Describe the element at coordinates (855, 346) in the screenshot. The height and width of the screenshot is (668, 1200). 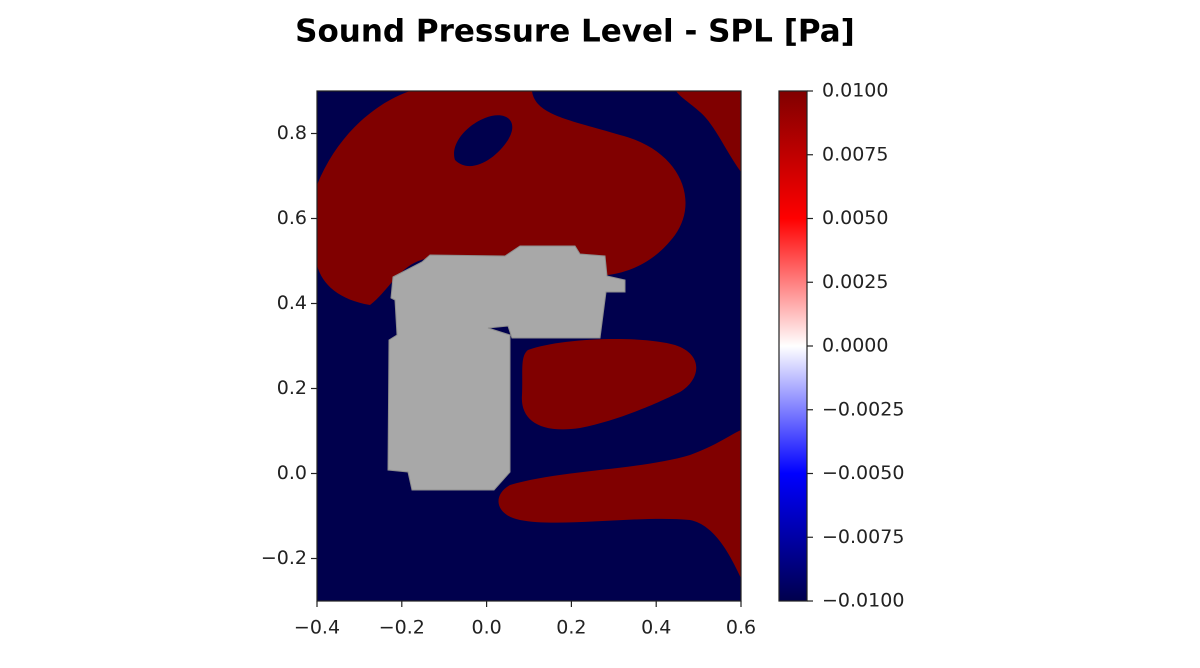
I see `colorbar-tick-label: 0.0000` at that location.